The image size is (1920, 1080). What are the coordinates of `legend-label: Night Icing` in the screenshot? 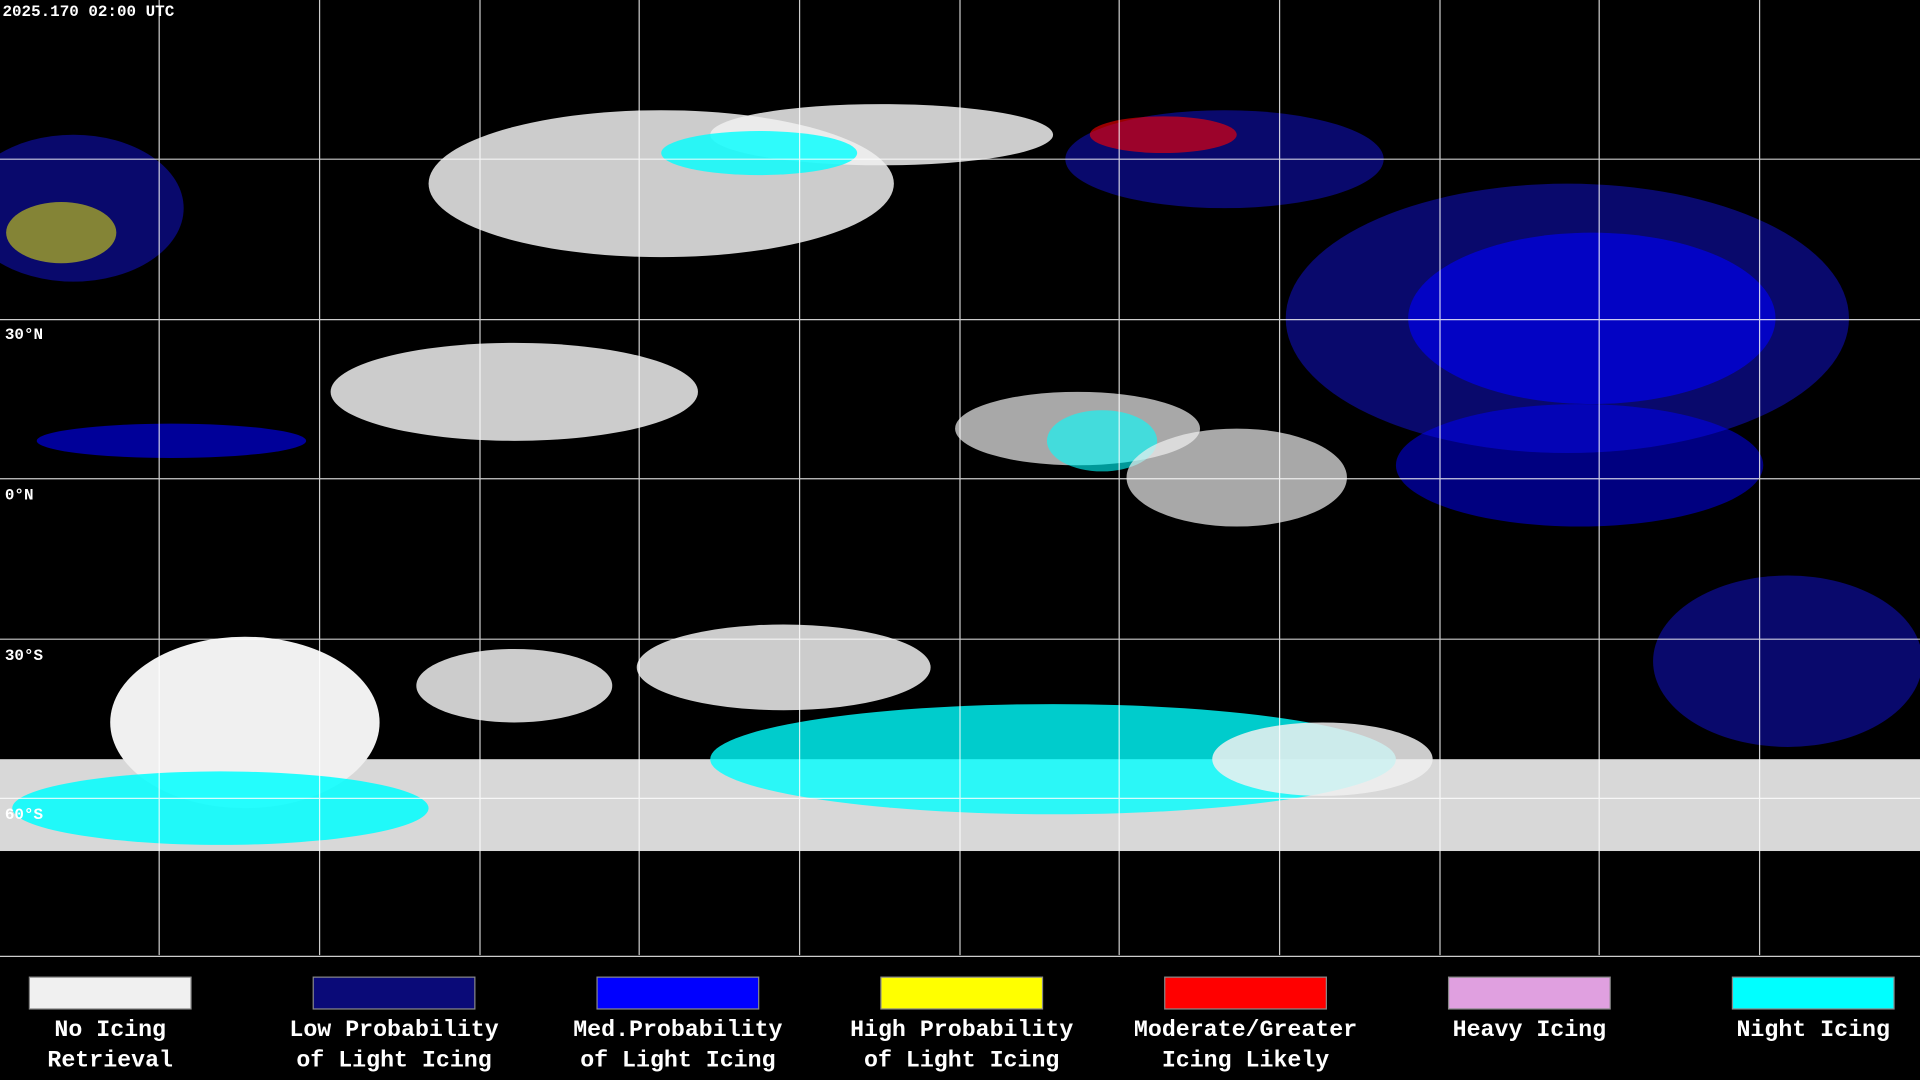 It's located at (1812, 1030).